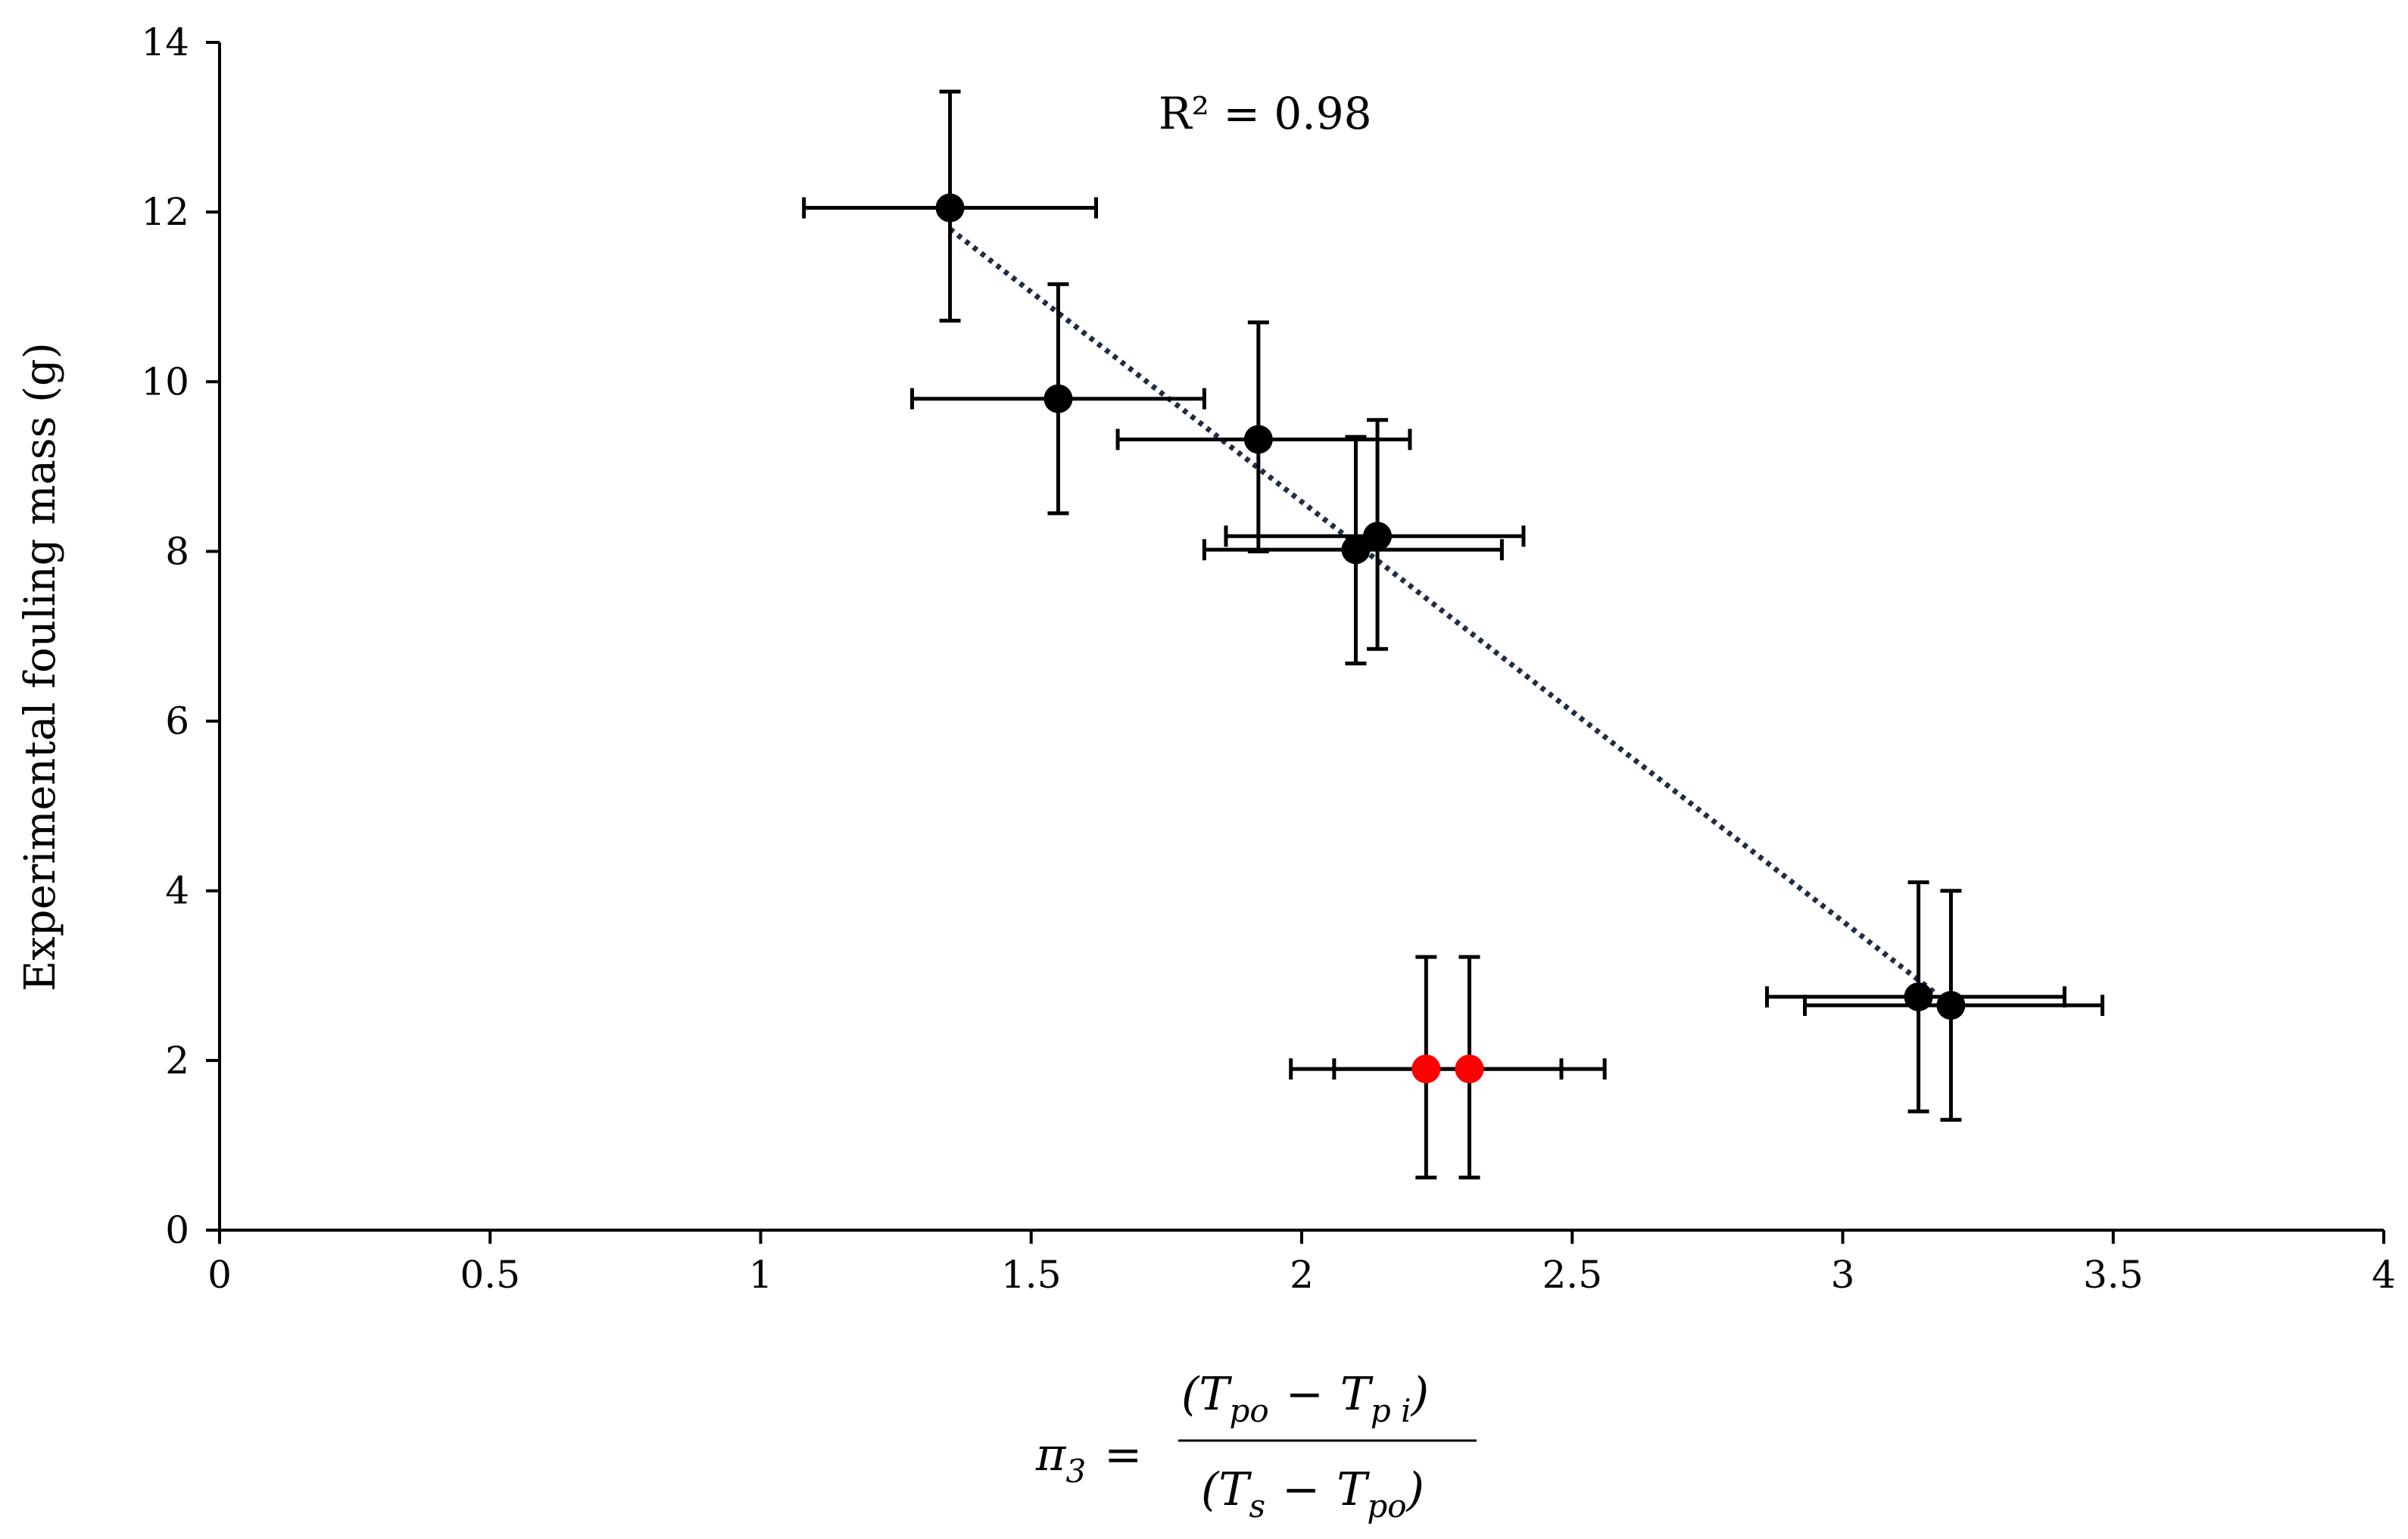  Describe the element at coordinates (761, 1275) in the screenshot. I see `x-tick-label: 1` at that location.